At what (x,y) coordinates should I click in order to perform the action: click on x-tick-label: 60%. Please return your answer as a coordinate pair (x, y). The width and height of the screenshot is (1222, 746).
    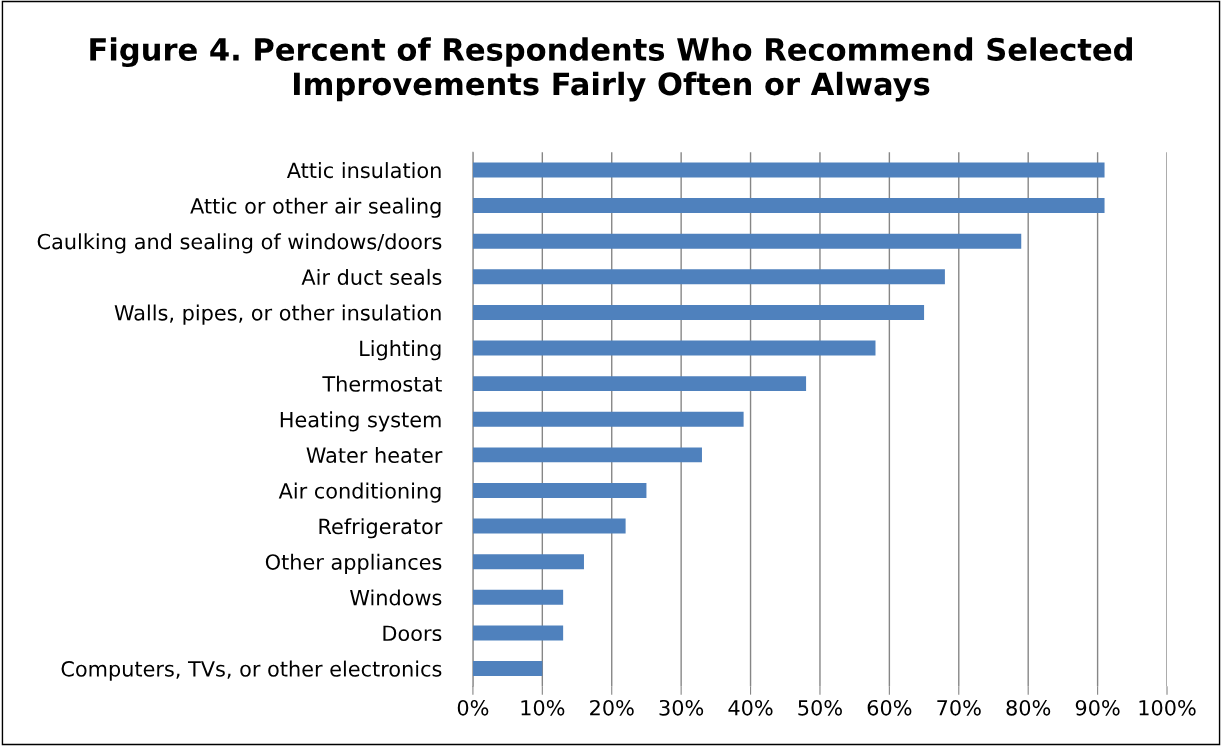
    Looking at the image, I should click on (889, 707).